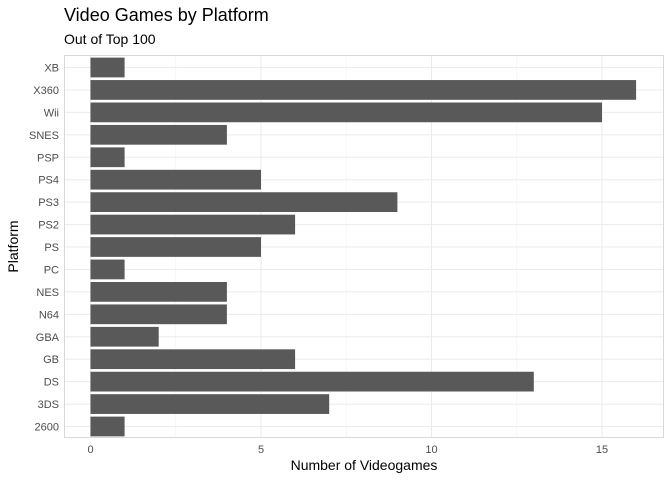  What do you see at coordinates (347, 450) in the screenshot?
I see `x-tick-labels: 0 5 10 15` at bounding box center [347, 450].